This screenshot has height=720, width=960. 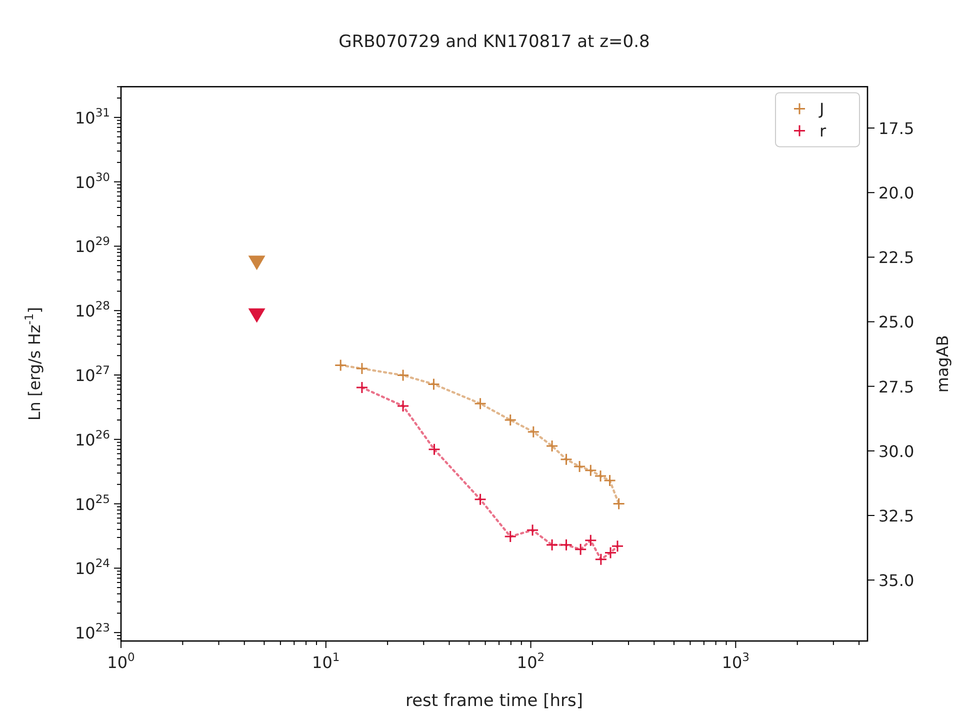 What do you see at coordinates (896, 258) in the screenshot?
I see `y2-tick-label: 22.5` at bounding box center [896, 258].